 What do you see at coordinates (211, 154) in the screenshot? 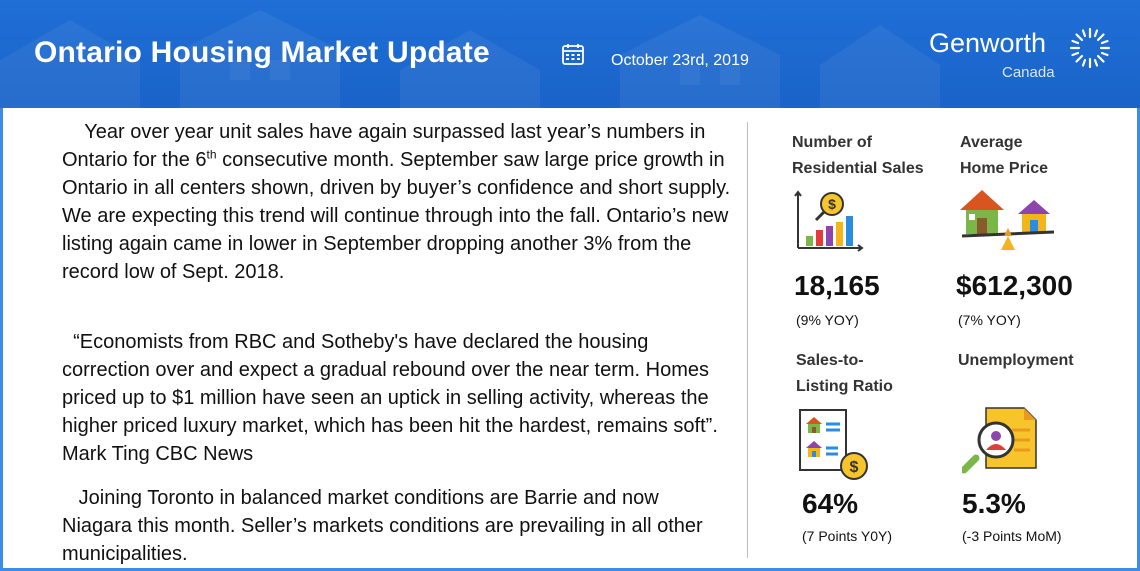
I see `ordinal-suffix: th` at bounding box center [211, 154].